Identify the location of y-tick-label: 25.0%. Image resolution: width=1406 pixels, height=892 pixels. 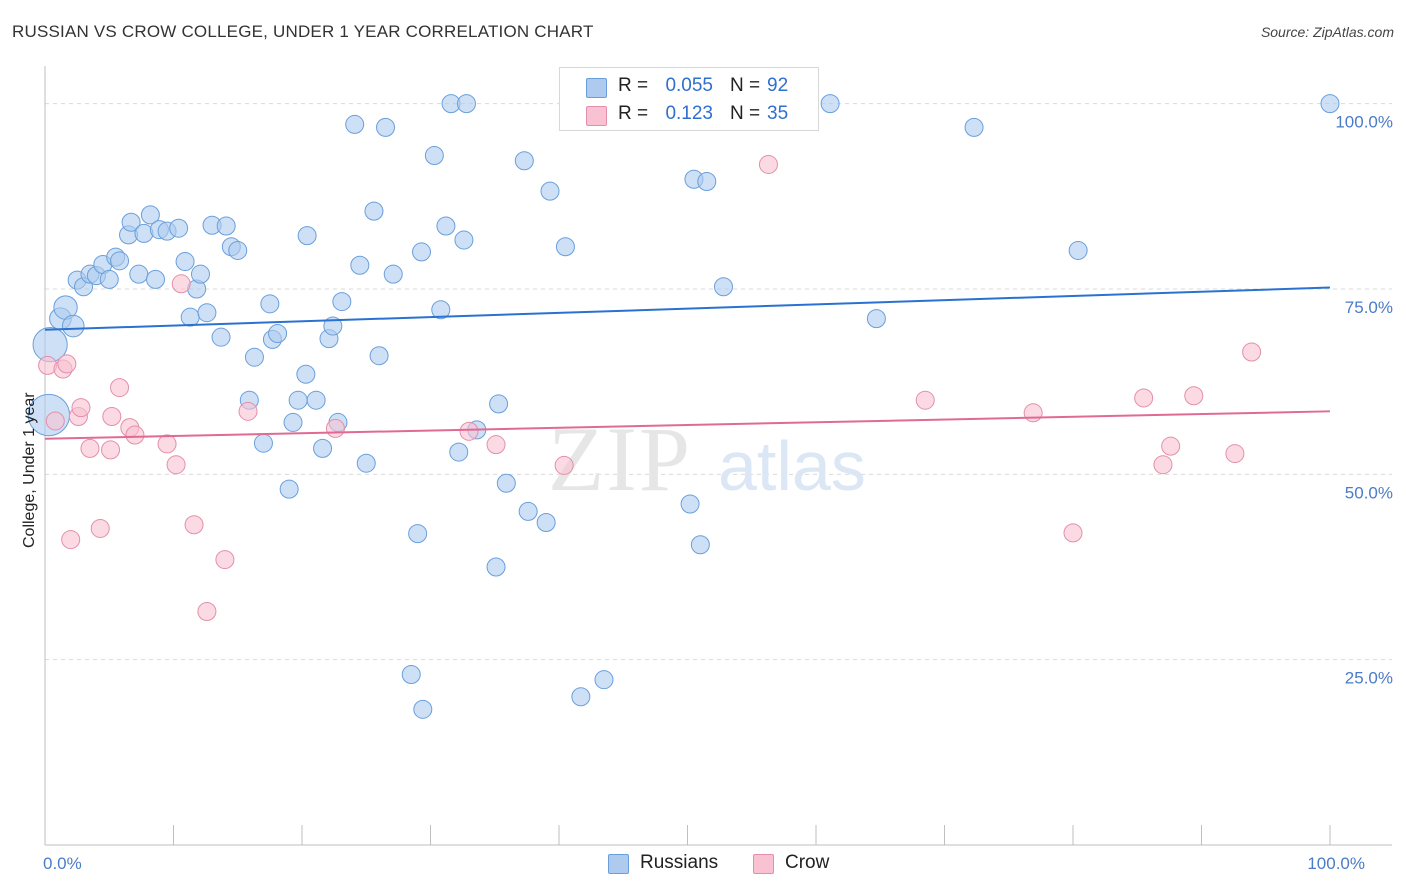
(1369, 678).